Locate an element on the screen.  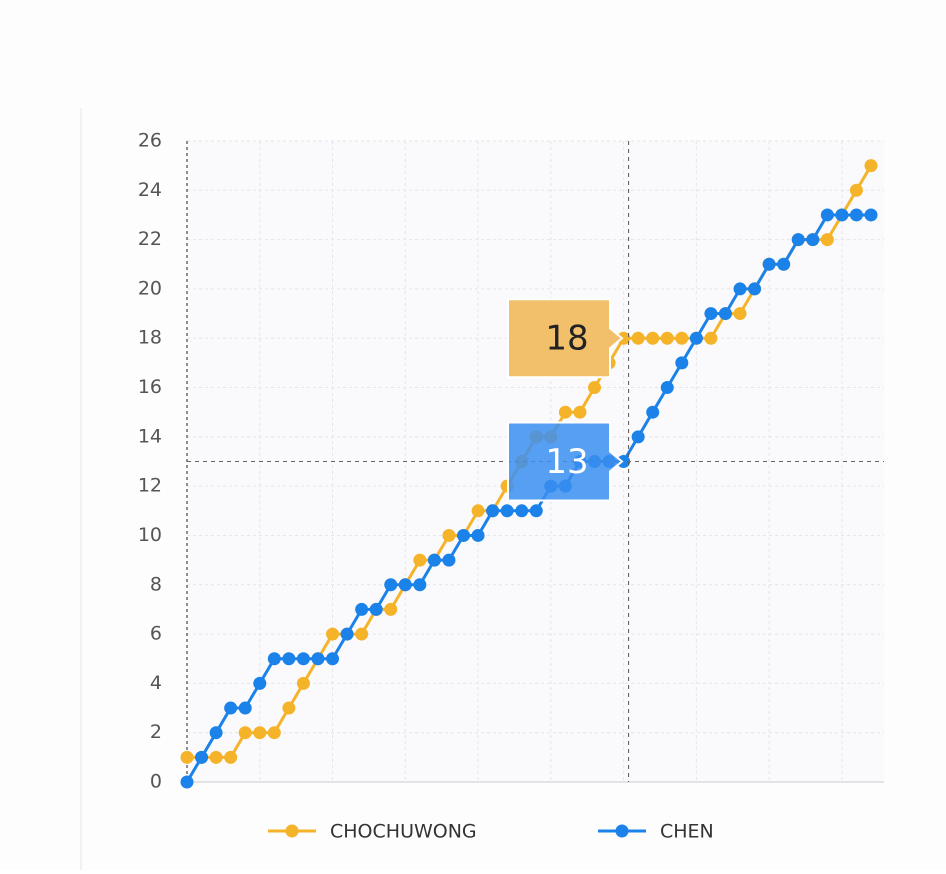
y-tick-label: 20 is located at coordinates (150, 288).